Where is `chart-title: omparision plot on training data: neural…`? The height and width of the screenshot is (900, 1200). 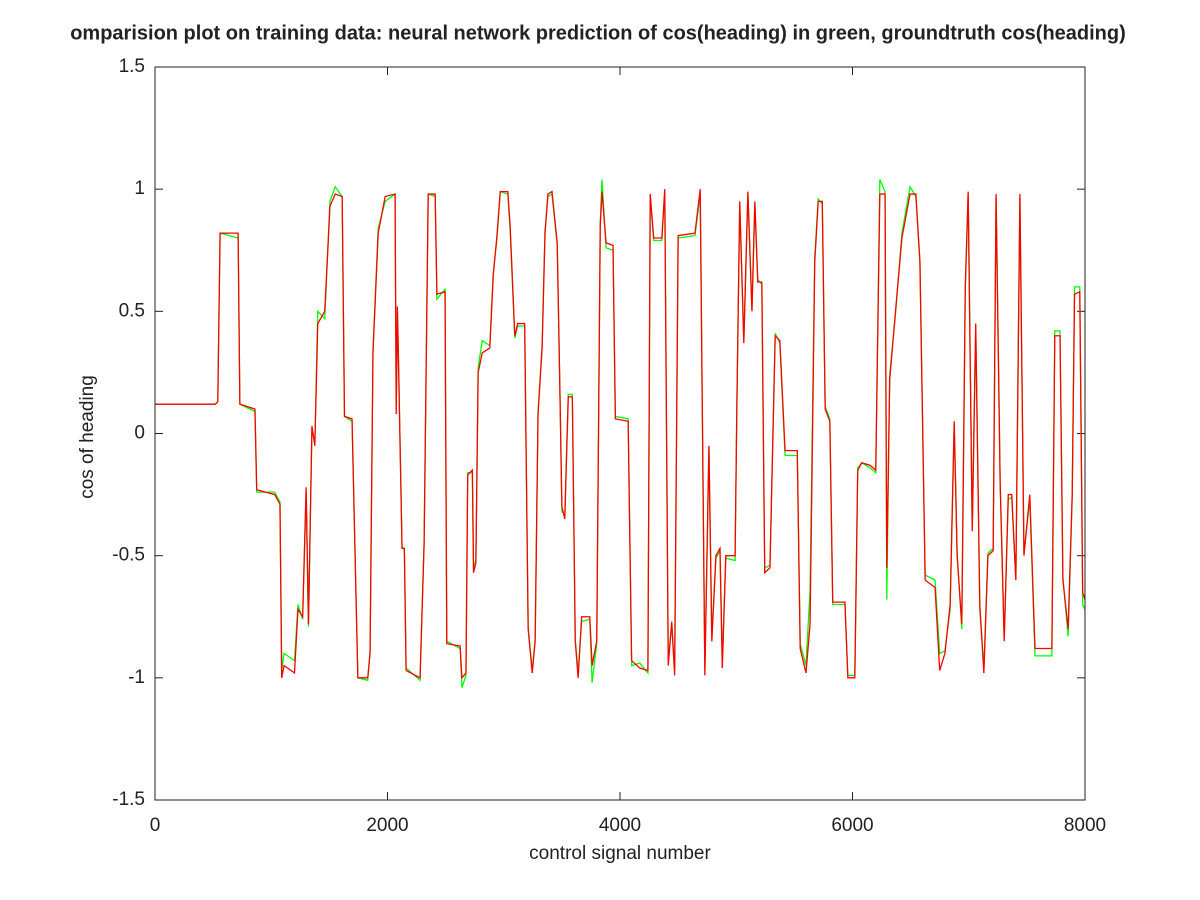
chart-title: omparision plot on training data: neural… is located at coordinates (598, 33).